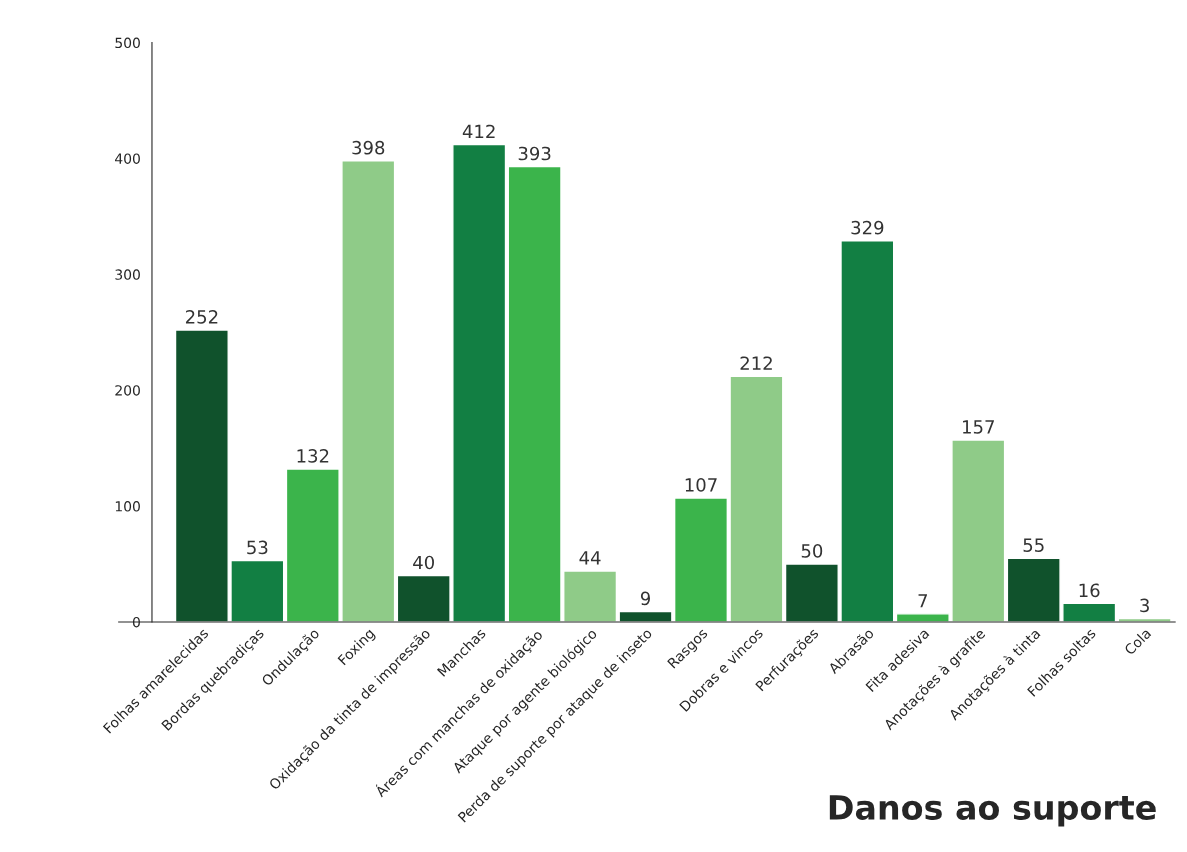 This screenshot has width=1187, height=852. I want to click on data-label: 329, so click(867, 227).